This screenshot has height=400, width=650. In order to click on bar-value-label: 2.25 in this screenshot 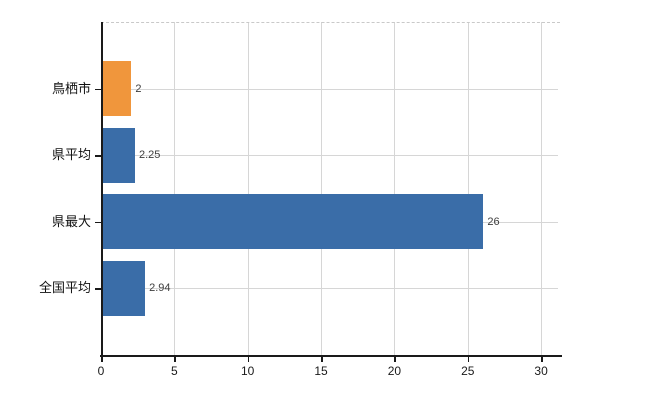, I will do `click(150, 155)`.